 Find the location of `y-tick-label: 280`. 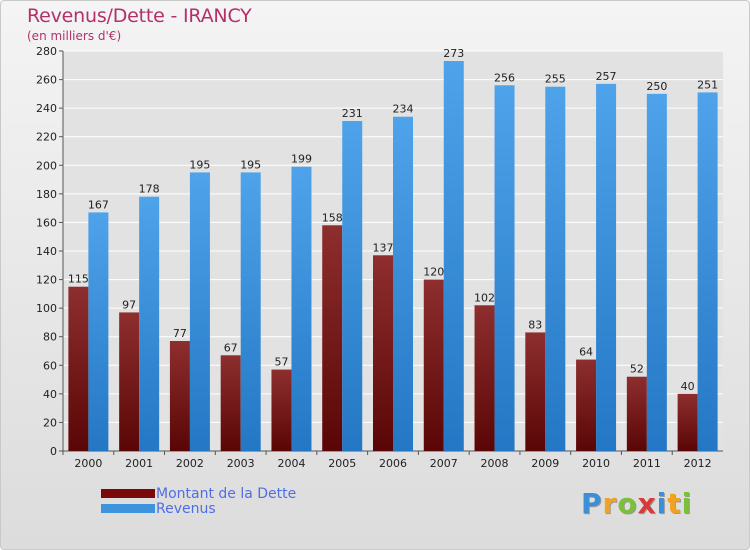

y-tick-label: 280 is located at coordinates (46, 51).